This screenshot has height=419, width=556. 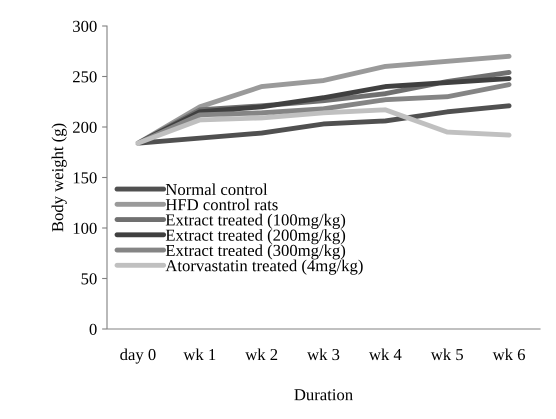 What do you see at coordinates (217, 189) in the screenshot?
I see `legend-label: Normal control` at bounding box center [217, 189].